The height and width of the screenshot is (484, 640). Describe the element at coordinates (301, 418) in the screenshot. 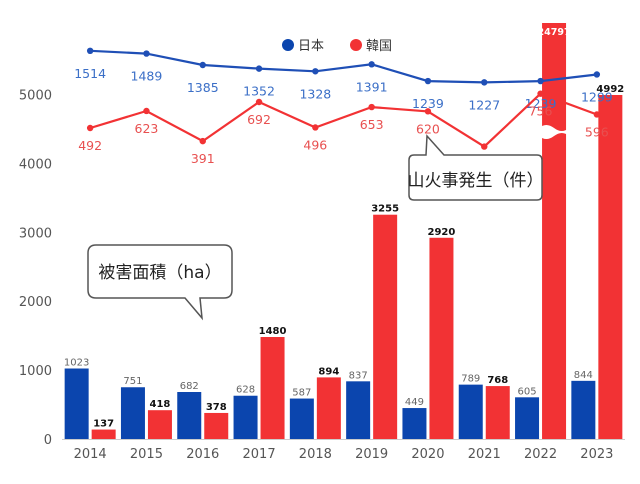

I see `bar-日本-2018` at that location.